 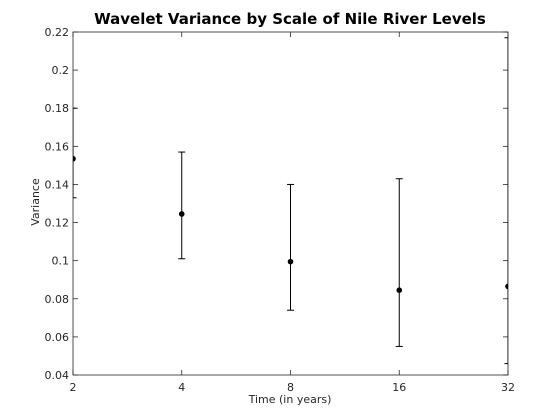 I want to click on x-tick-label: 8, so click(x=290, y=387).